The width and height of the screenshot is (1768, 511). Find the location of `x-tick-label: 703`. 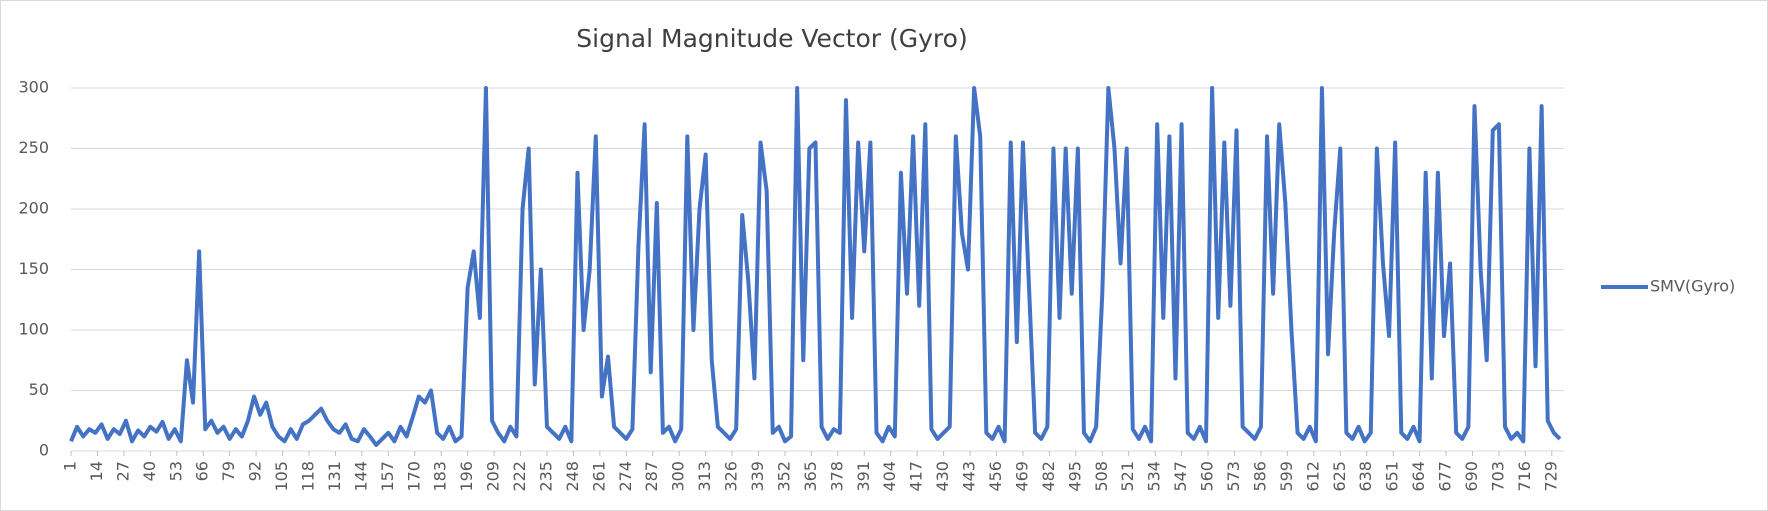

x-tick-label: 703 is located at coordinates (1497, 476).